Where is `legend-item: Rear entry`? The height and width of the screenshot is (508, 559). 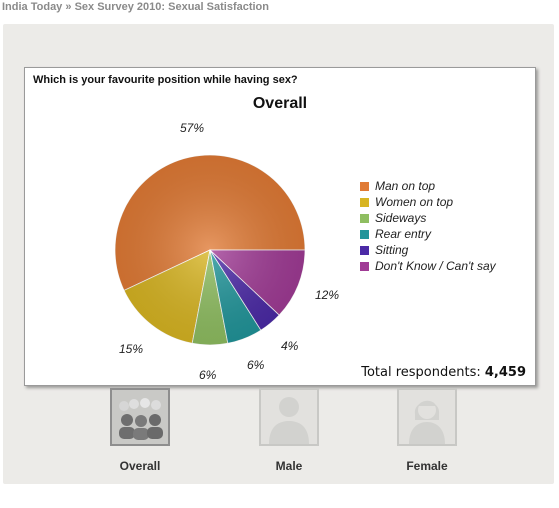
legend-item: Rear entry is located at coordinates (428, 234).